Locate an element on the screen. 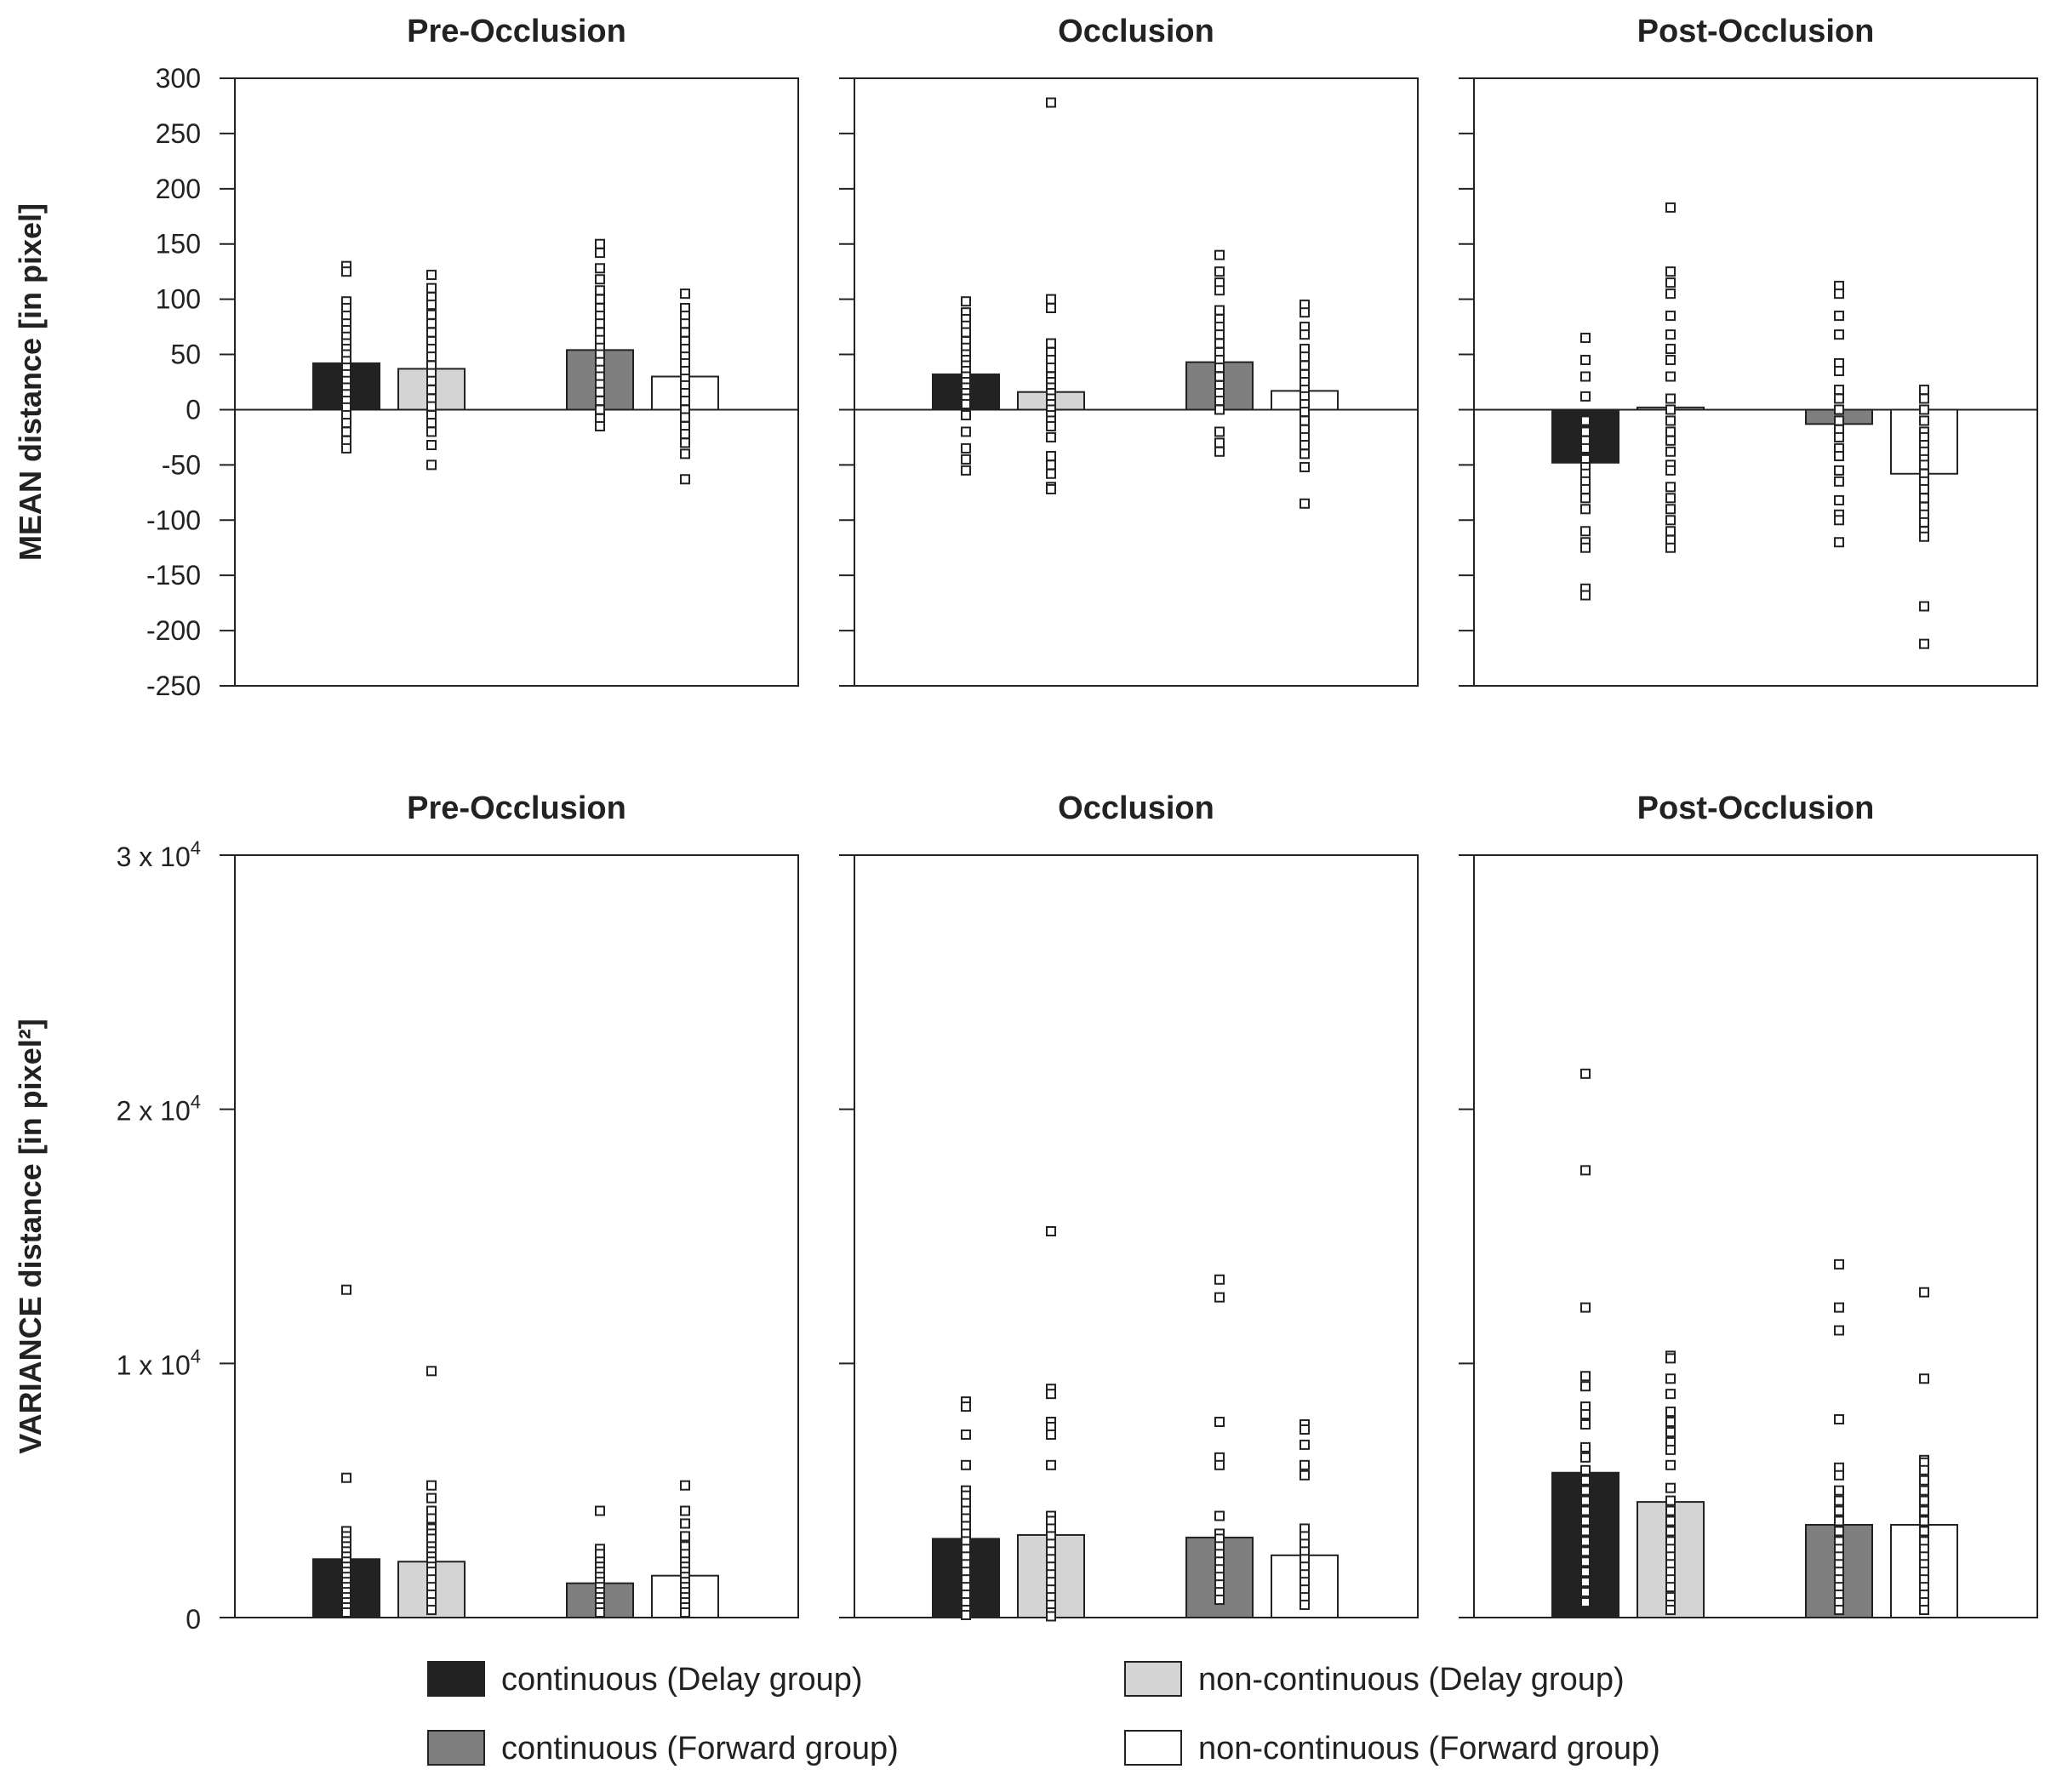  legend-label: continuous (Forward group) is located at coordinates (700, 1748).